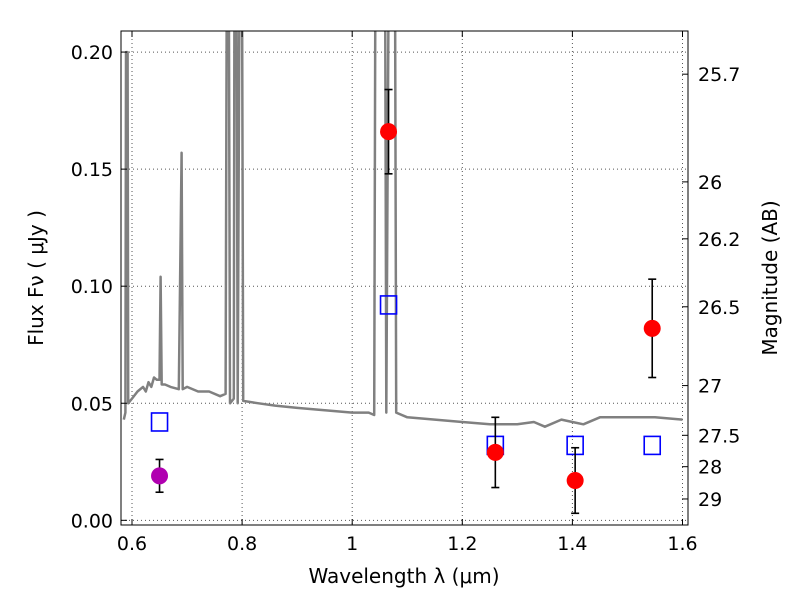 Image resolution: width=800 pixels, height=600 pixels. Describe the element at coordinates (710, 183) in the screenshot. I see `magnitude-tick-label: 26` at that location.